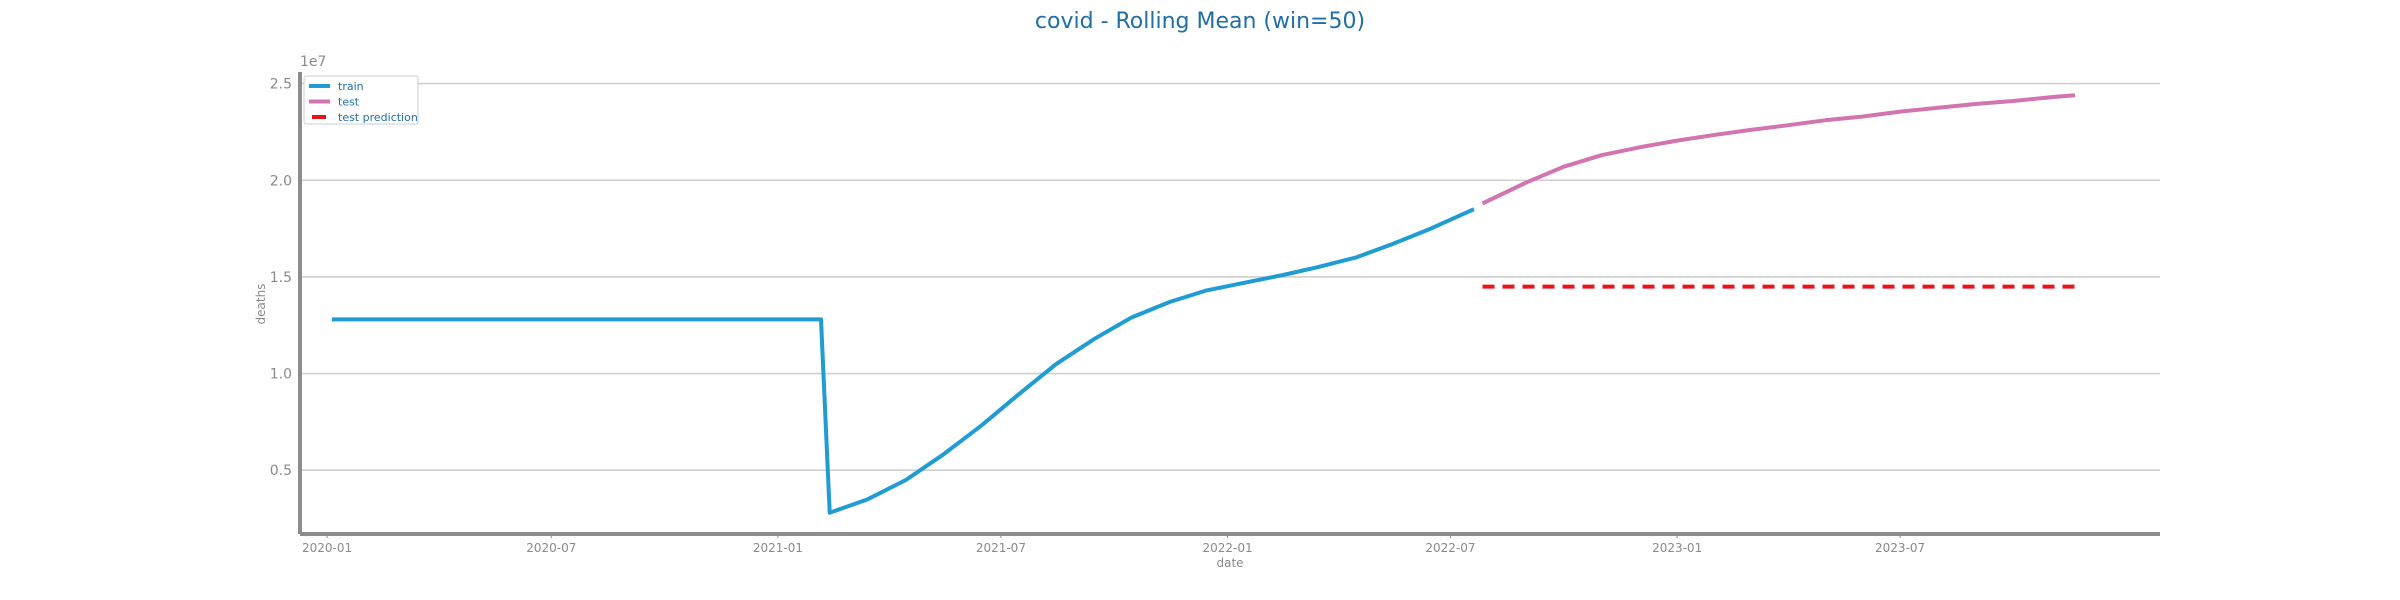 This screenshot has width=2400, height=600. What do you see at coordinates (351, 86) in the screenshot?
I see `legend-label: train` at bounding box center [351, 86].